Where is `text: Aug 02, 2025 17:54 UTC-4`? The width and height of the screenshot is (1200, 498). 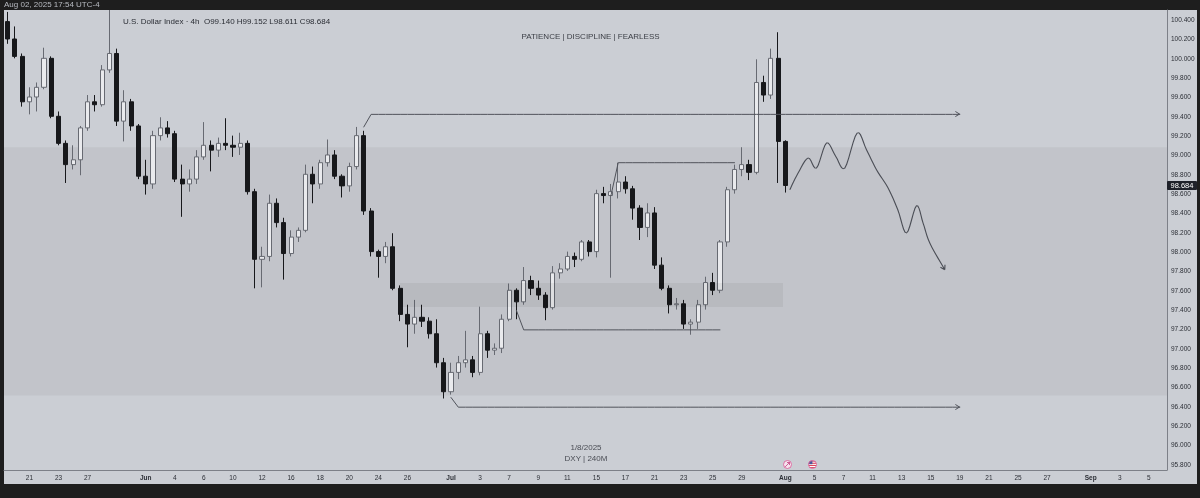
text: Aug 02, 2025 17:54 UTC-4 is located at coordinates (52, 4).